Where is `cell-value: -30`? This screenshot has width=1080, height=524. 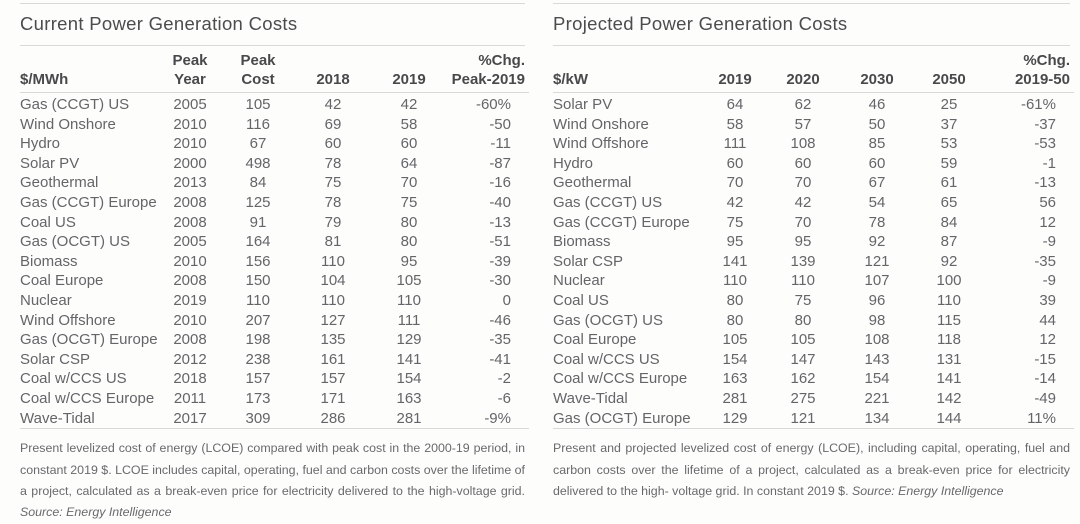 cell-value: -30 is located at coordinates (500, 281).